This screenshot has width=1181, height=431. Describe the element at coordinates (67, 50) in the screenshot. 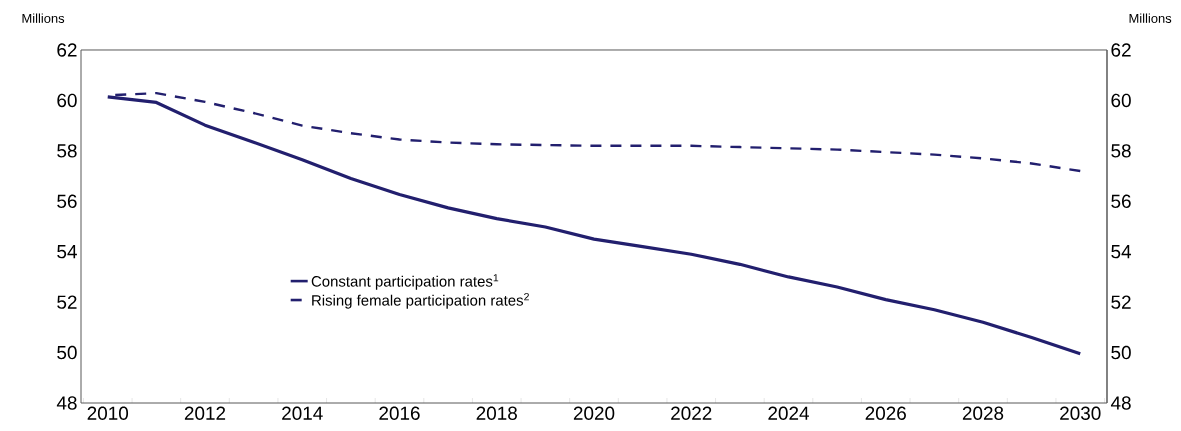

I see `y-tick-label: 62` at that location.